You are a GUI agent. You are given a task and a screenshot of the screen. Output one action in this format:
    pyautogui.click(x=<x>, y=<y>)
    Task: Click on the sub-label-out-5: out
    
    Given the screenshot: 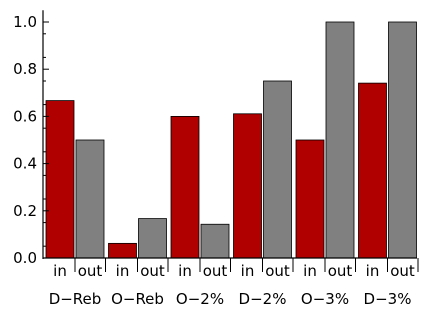 What is the action you would take?
    pyautogui.click(x=340, y=271)
    